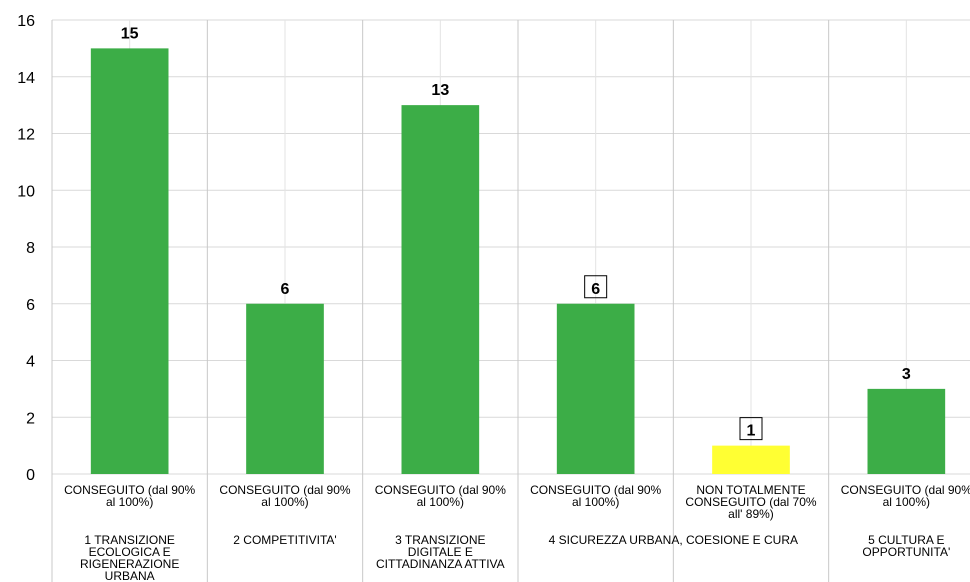 This screenshot has height=582, width=970. I want to click on group-label: 5 CULTURA E OPPORTUNITA', so click(906, 546).